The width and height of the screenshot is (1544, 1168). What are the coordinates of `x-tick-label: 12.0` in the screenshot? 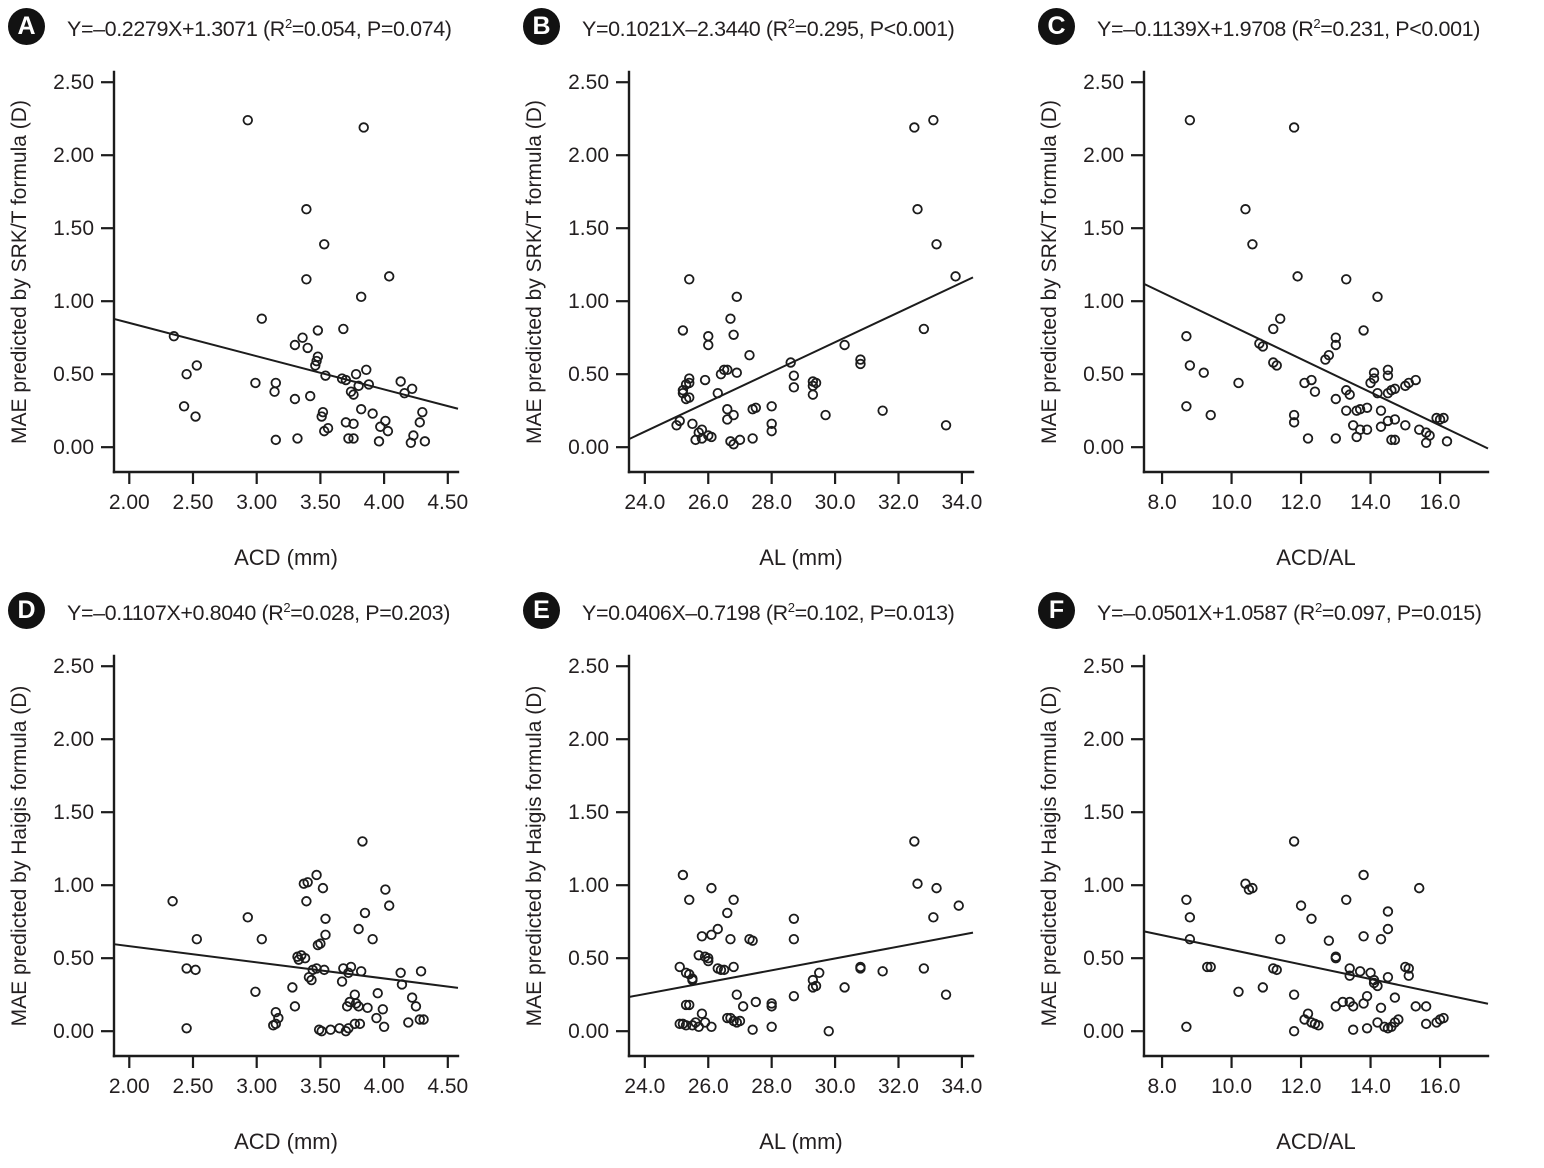 It's located at (1301, 1086).